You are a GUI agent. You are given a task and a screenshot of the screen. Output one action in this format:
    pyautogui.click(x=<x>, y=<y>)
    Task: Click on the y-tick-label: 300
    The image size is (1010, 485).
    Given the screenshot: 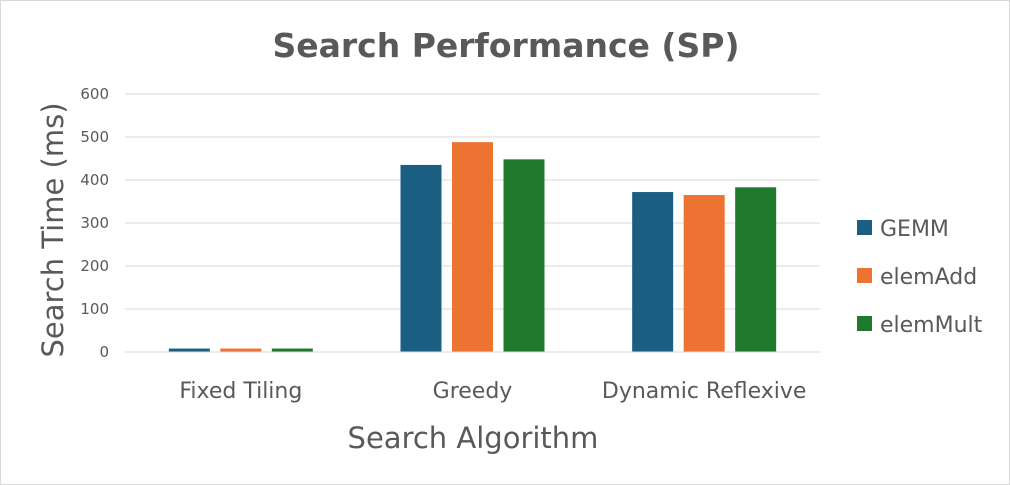 What is the action you would take?
    pyautogui.click(x=94, y=223)
    